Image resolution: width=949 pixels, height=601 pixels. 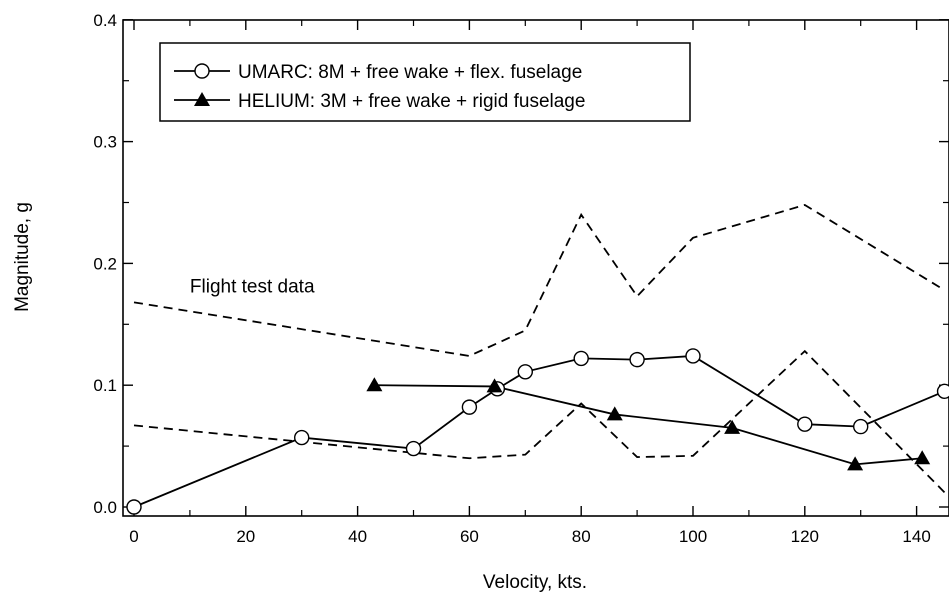 What do you see at coordinates (410, 72) in the screenshot?
I see `legend-label: UMARC: 8M + free wake + flex. fuselage` at bounding box center [410, 72].